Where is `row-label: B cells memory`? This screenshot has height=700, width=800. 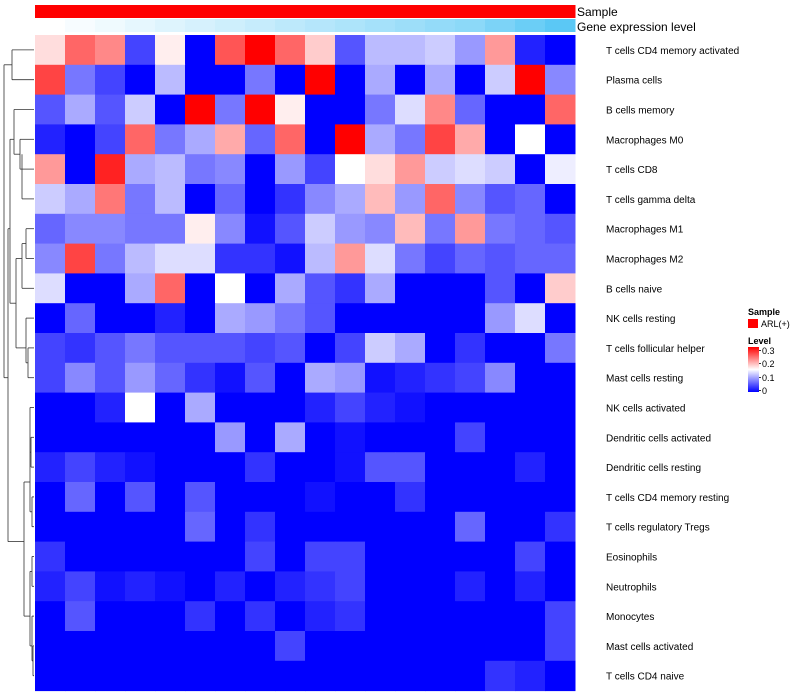
row-label: B cells memory is located at coordinates (640, 111).